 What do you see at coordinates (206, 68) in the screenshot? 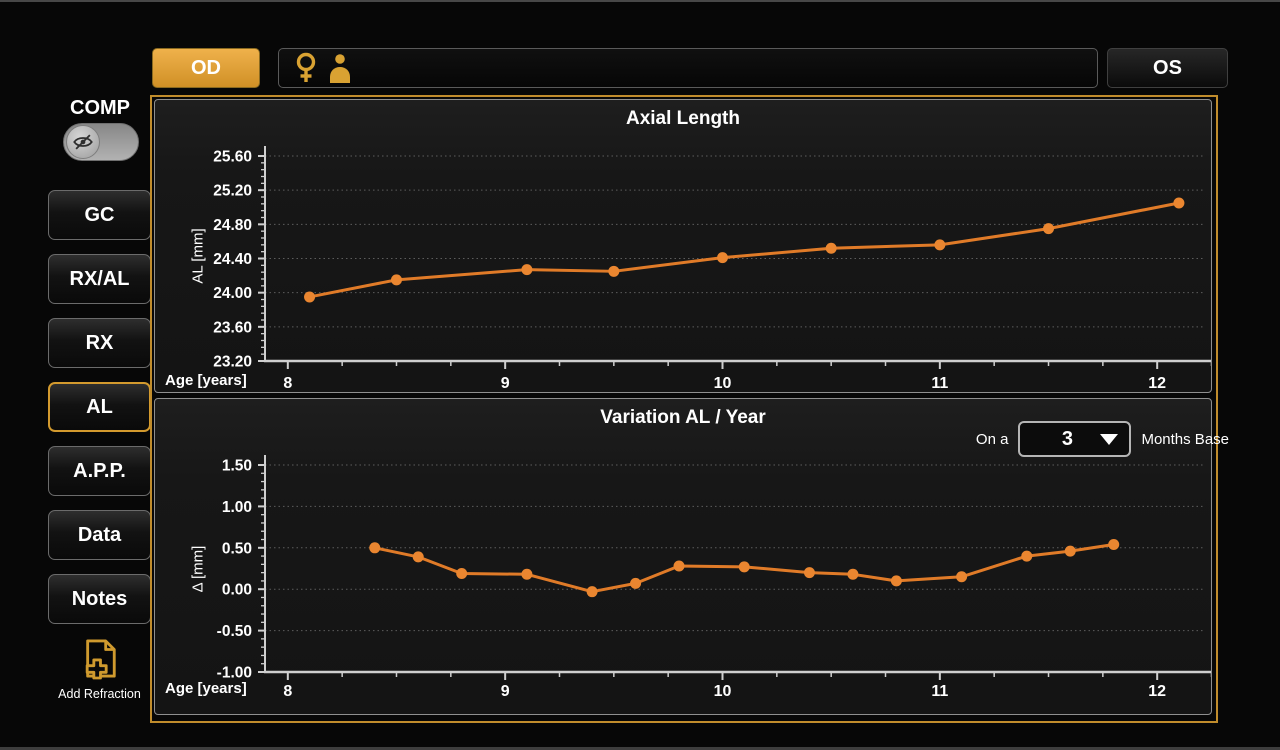
I see `od-button: OD` at bounding box center [206, 68].